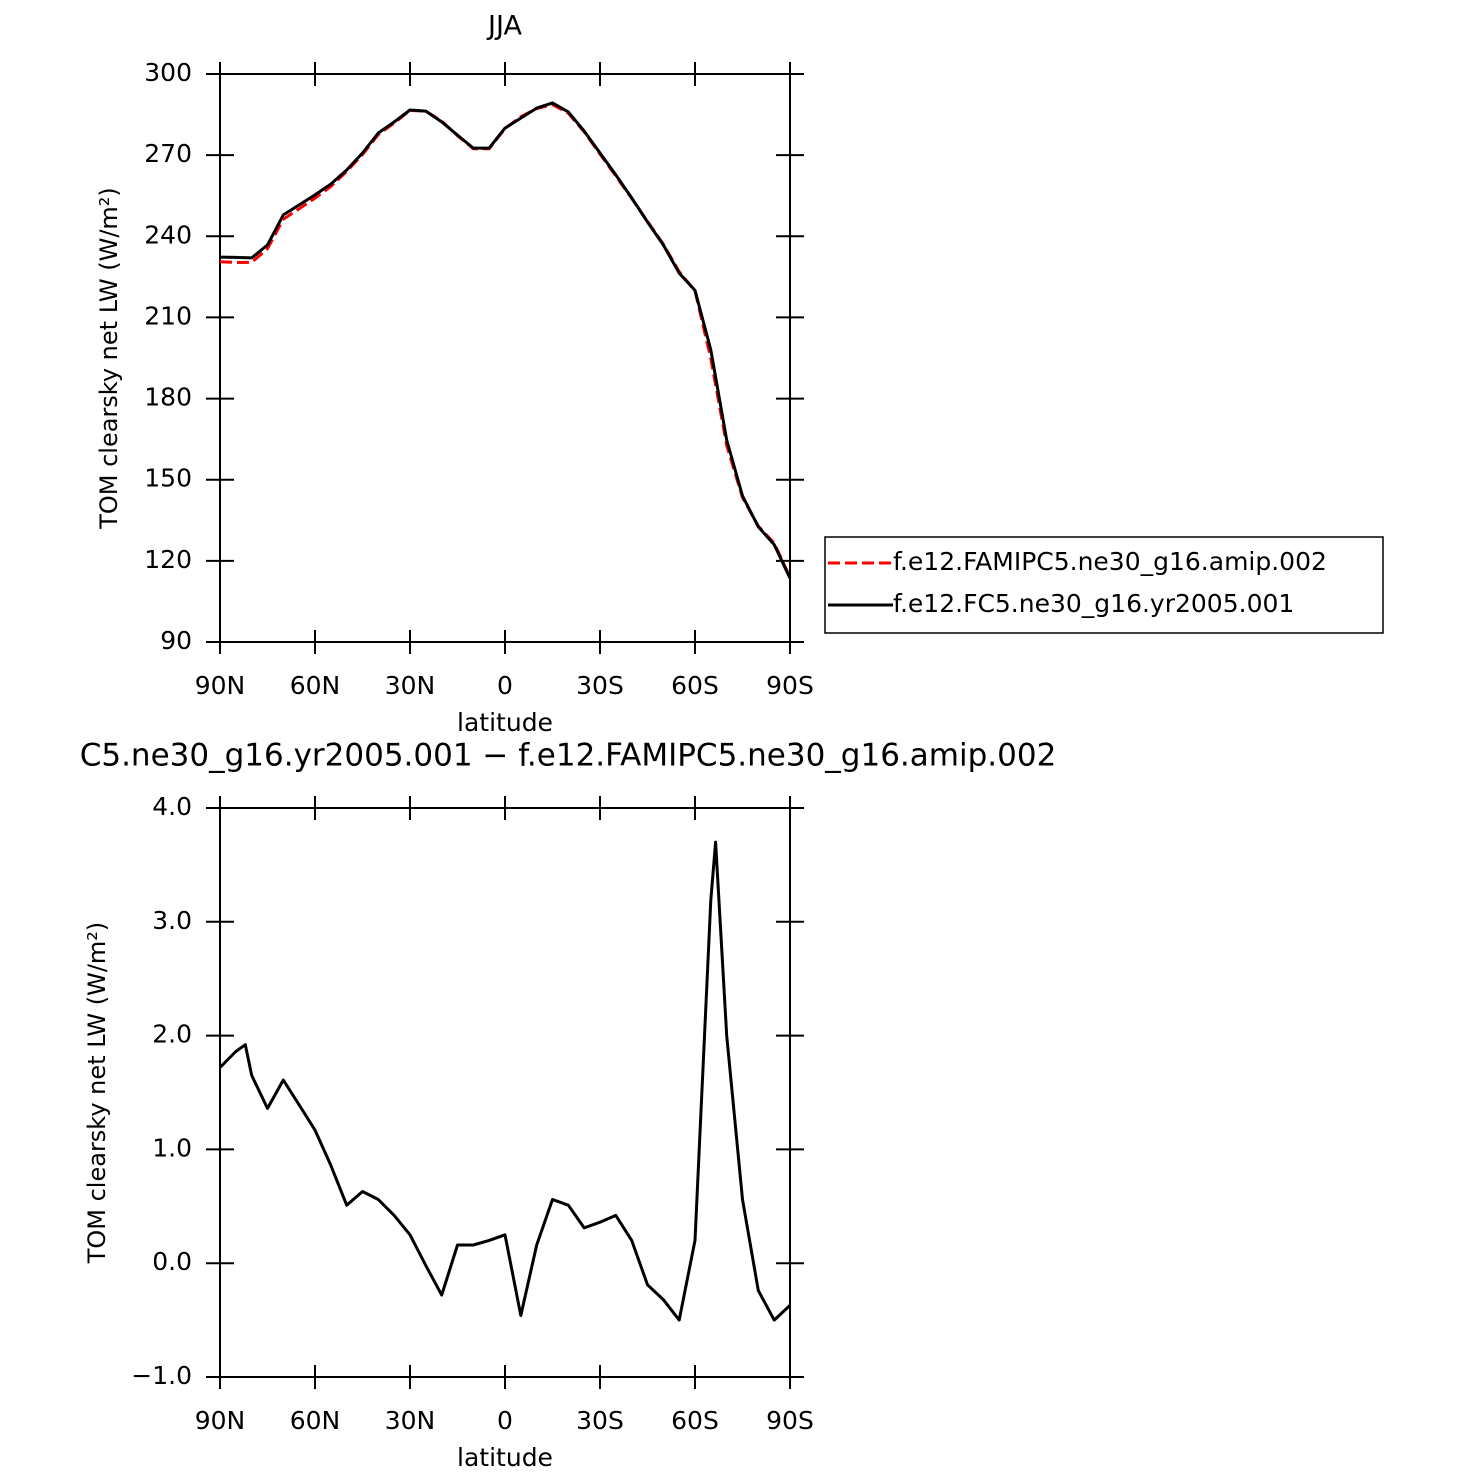  Describe the element at coordinates (1093, 603) in the screenshot. I see `legend-label: f.e12.FC5.ne30_g16.yr2005.001` at that location.